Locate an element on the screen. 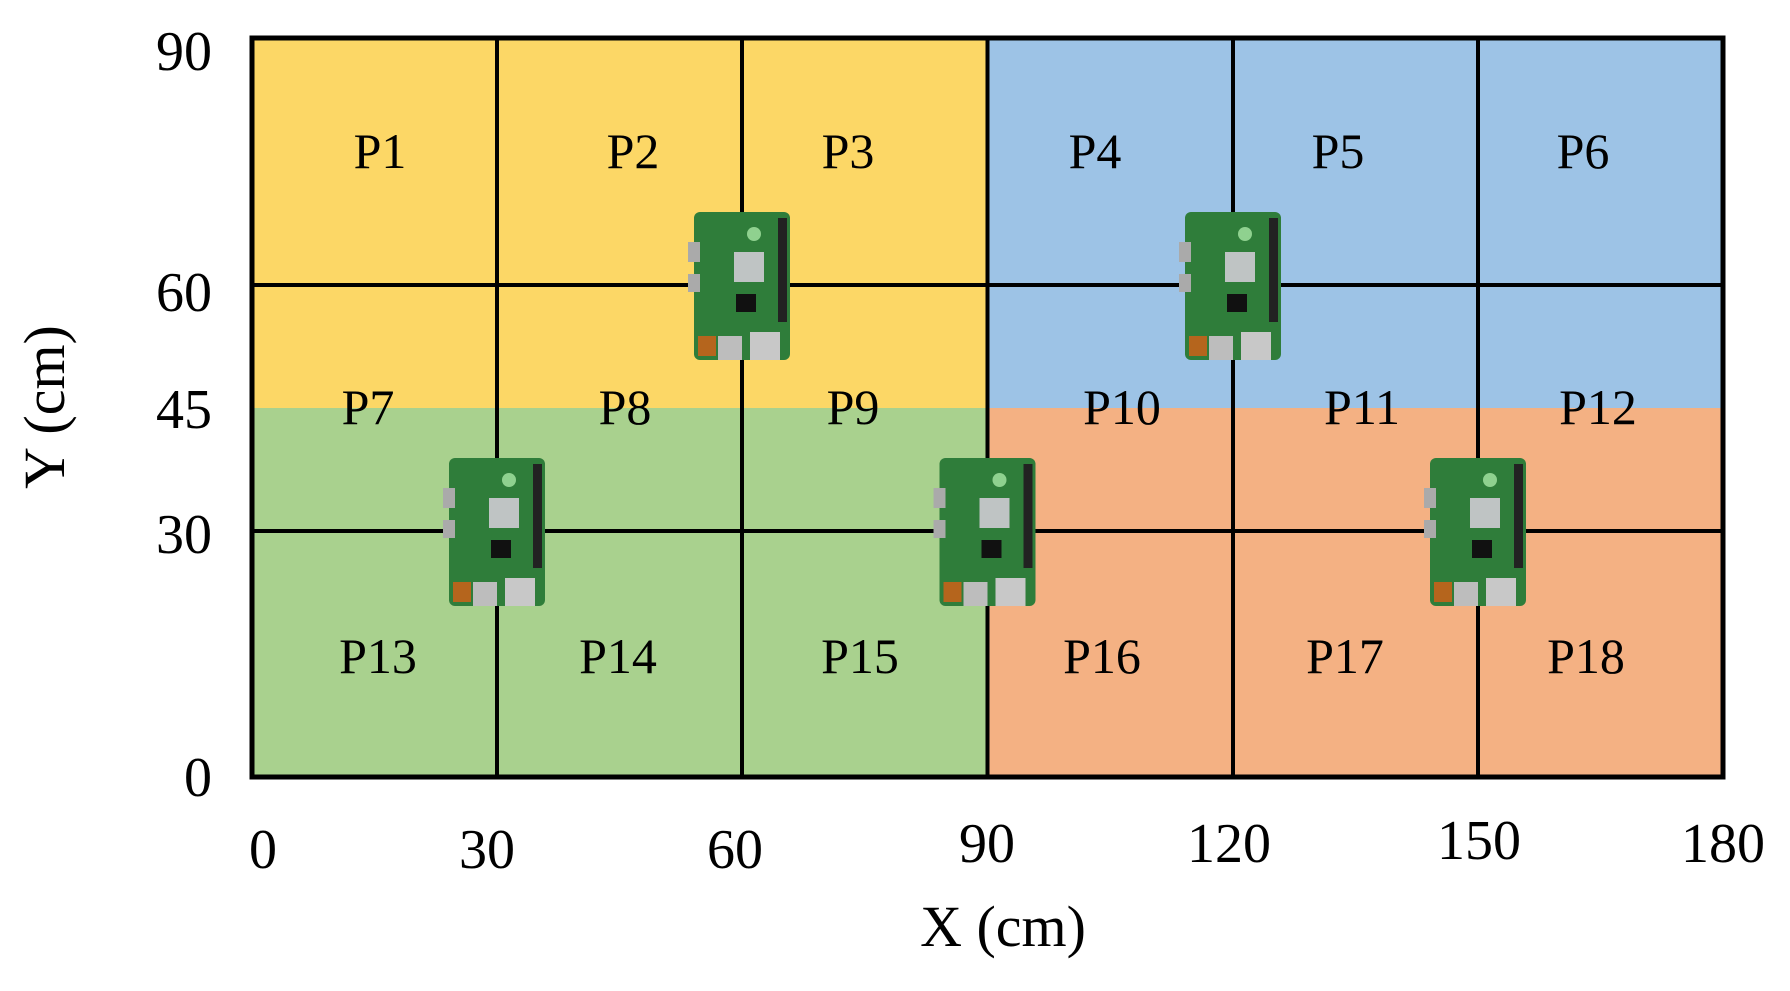 This screenshot has width=1790, height=991. x-tick-label: 60 is located at coordinates (735, 850).